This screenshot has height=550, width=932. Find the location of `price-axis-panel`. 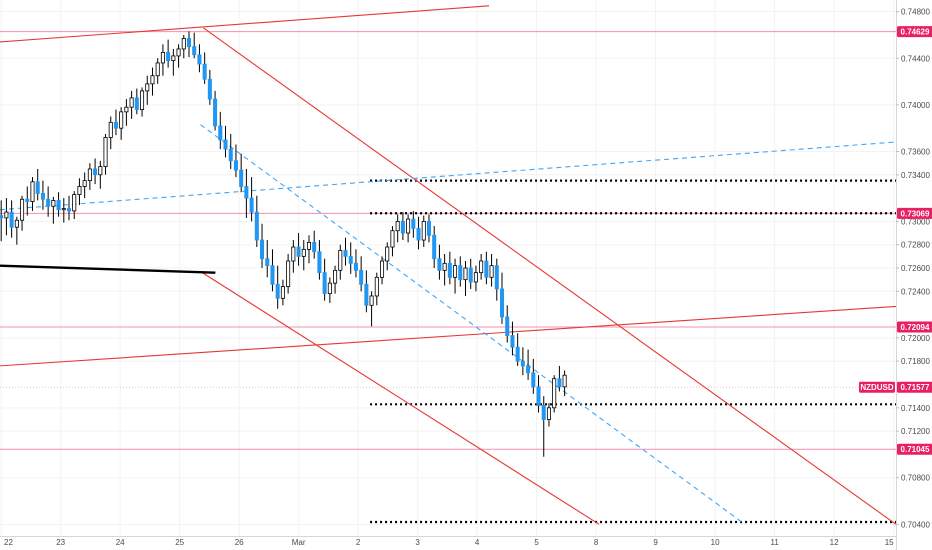

price-axis-panel is located at coordinates (914, 275).